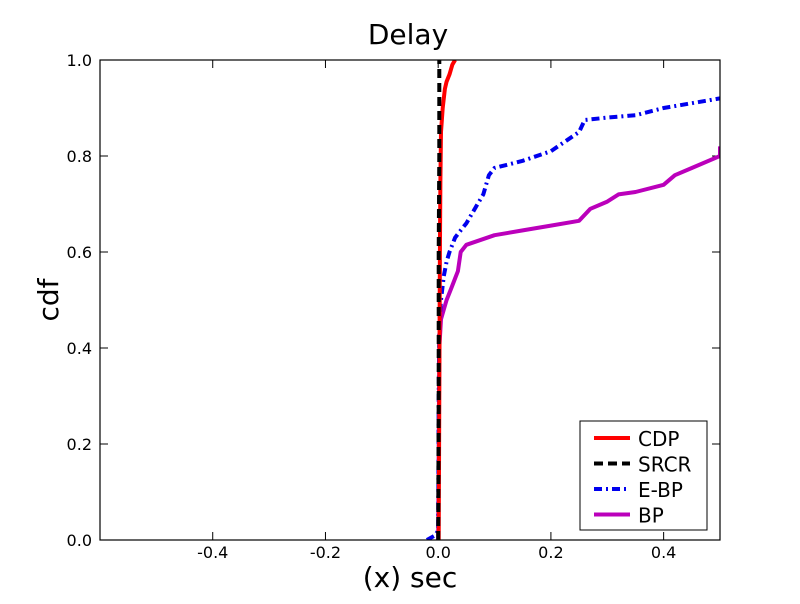  Describe the element at coordinates (325, 552) in the screenshot. I see `x-tick-label: -0.2` at that location.